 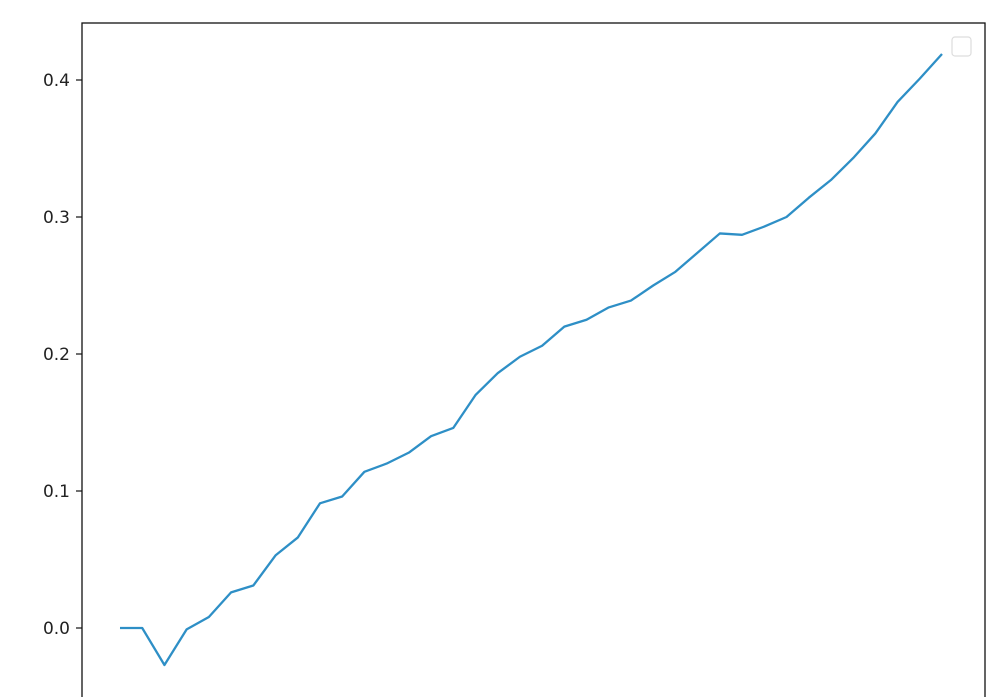 I want to click on legend-box, so click(x=961, y=46).